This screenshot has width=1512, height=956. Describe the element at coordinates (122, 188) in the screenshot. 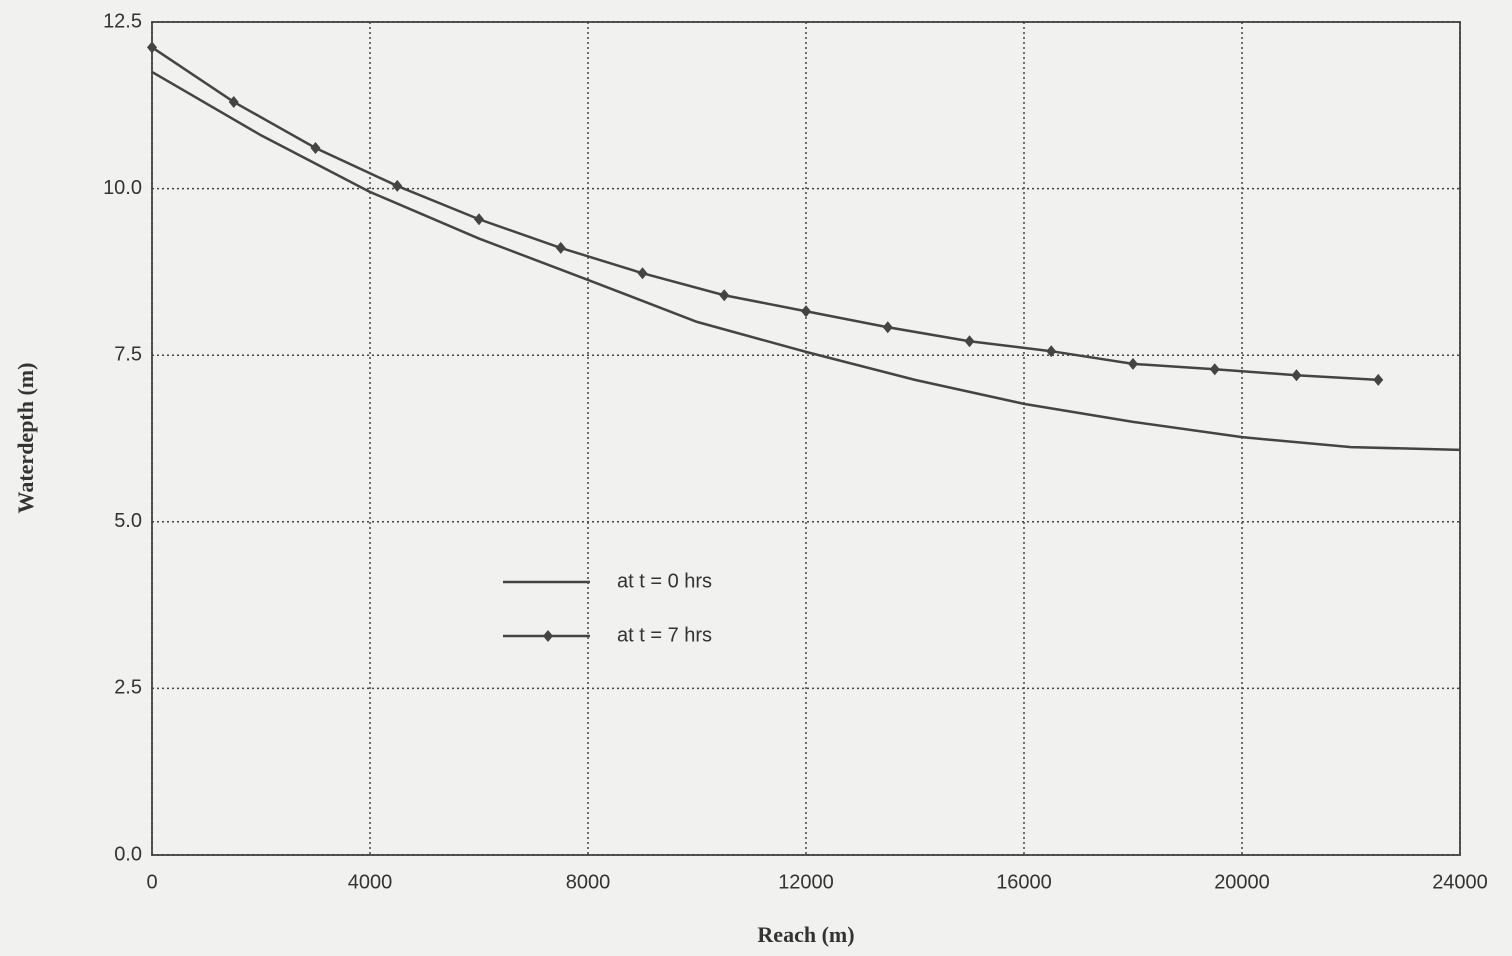

I see `y-tick-label: 10.0` at that location.